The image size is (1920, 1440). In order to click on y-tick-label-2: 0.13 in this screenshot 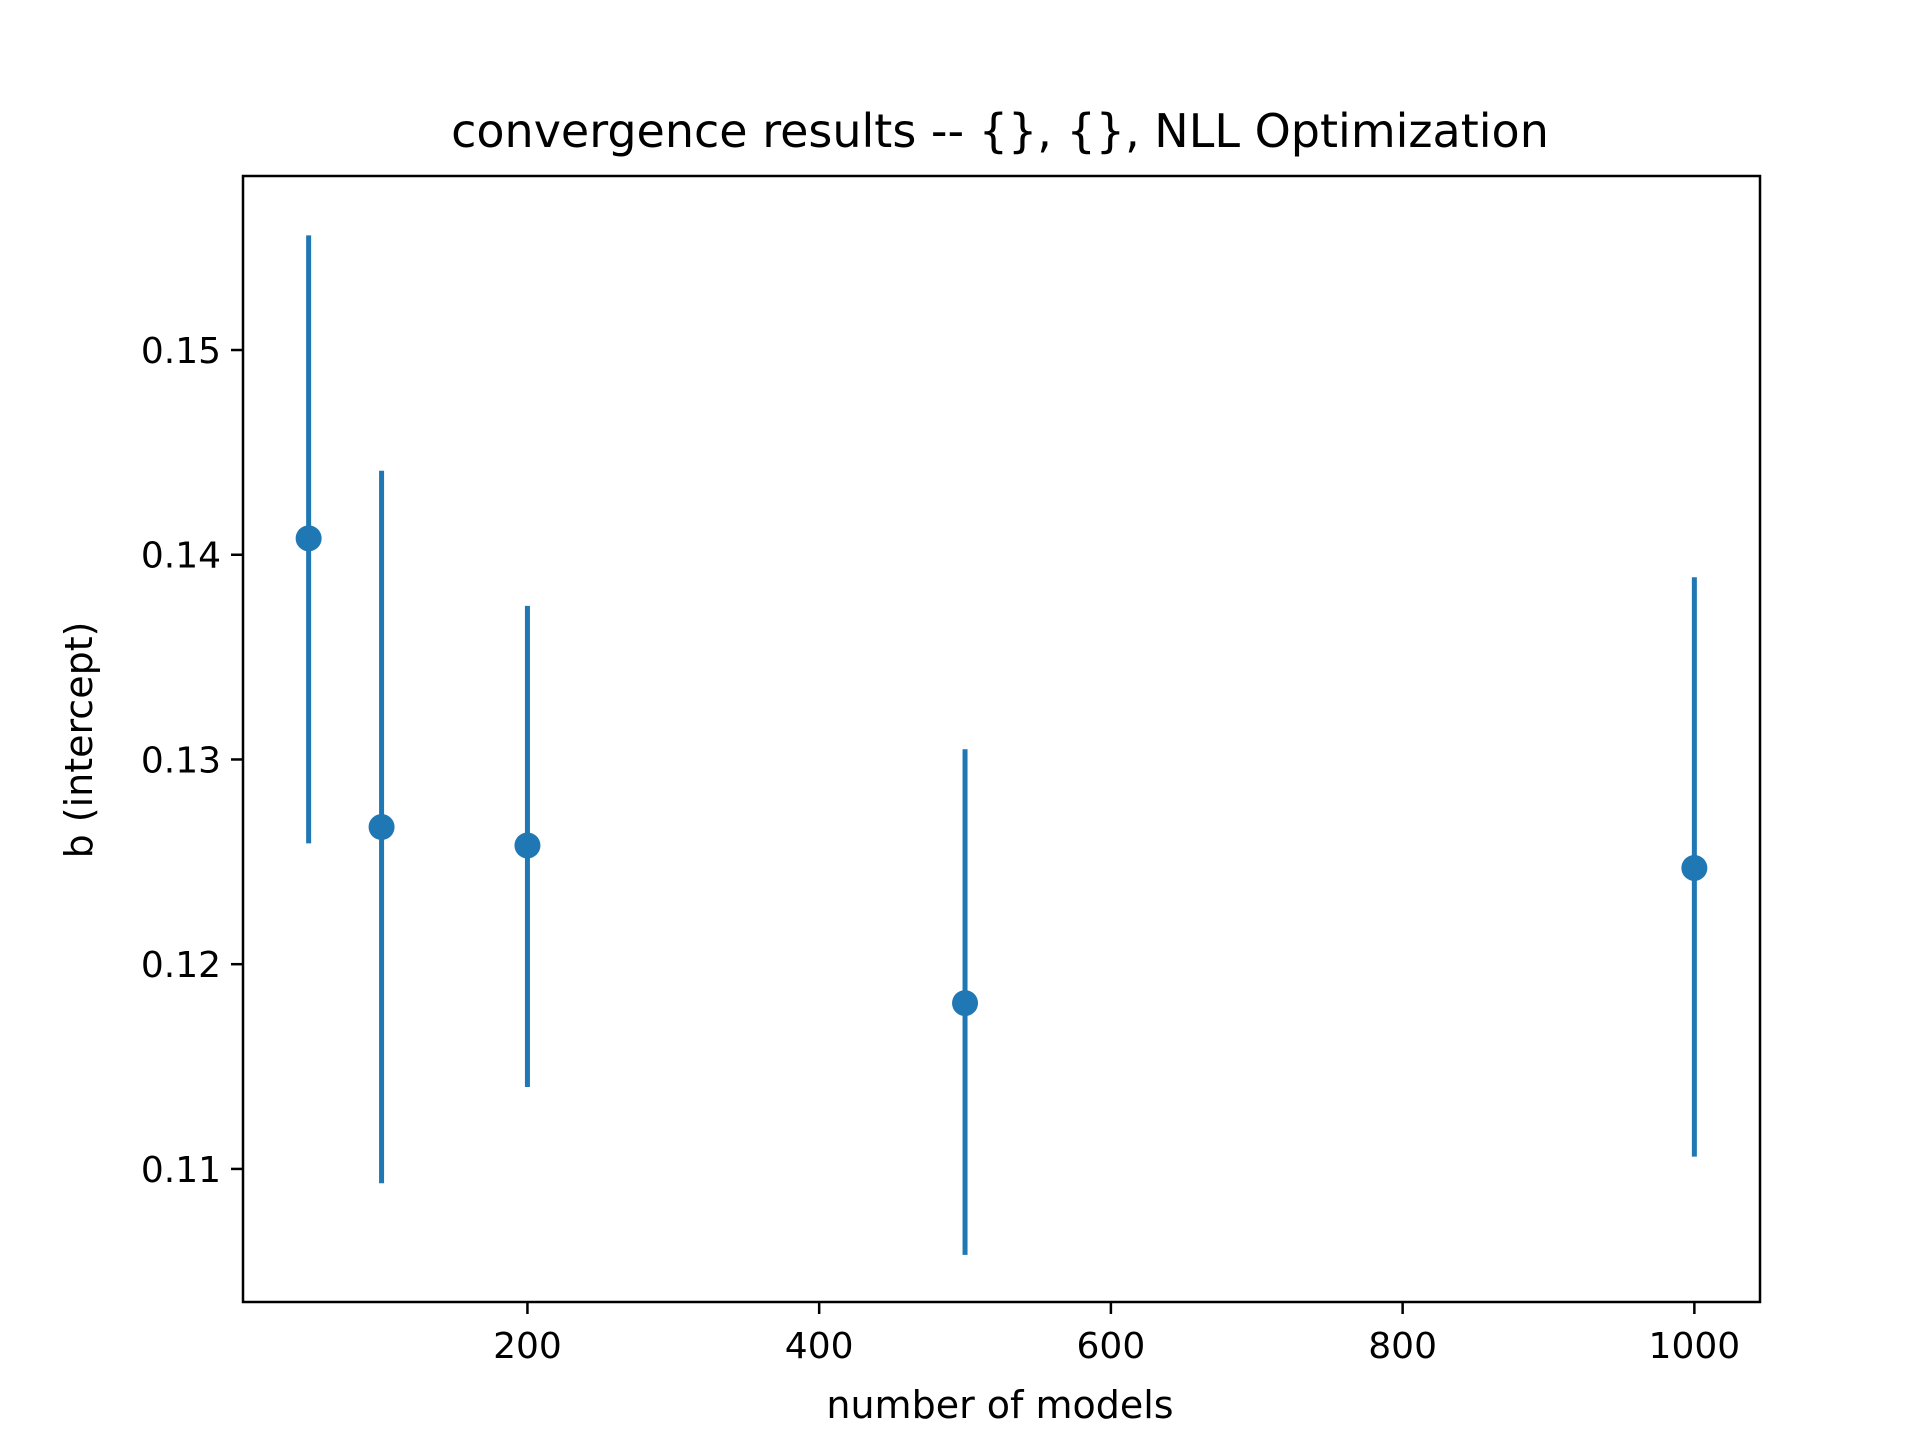, I will do `click(181, 760)`.